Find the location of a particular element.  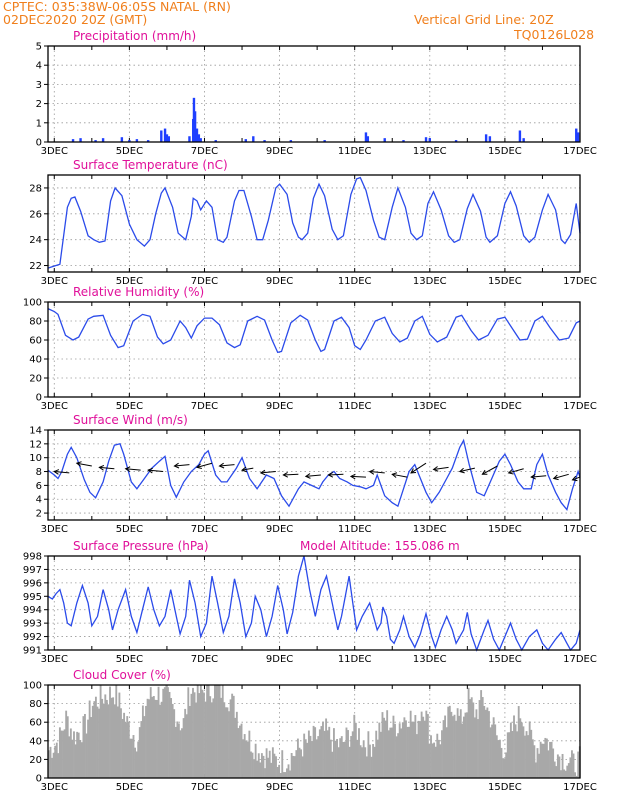

x-tick-label: 13DEC is located at coordinates (430, 406).